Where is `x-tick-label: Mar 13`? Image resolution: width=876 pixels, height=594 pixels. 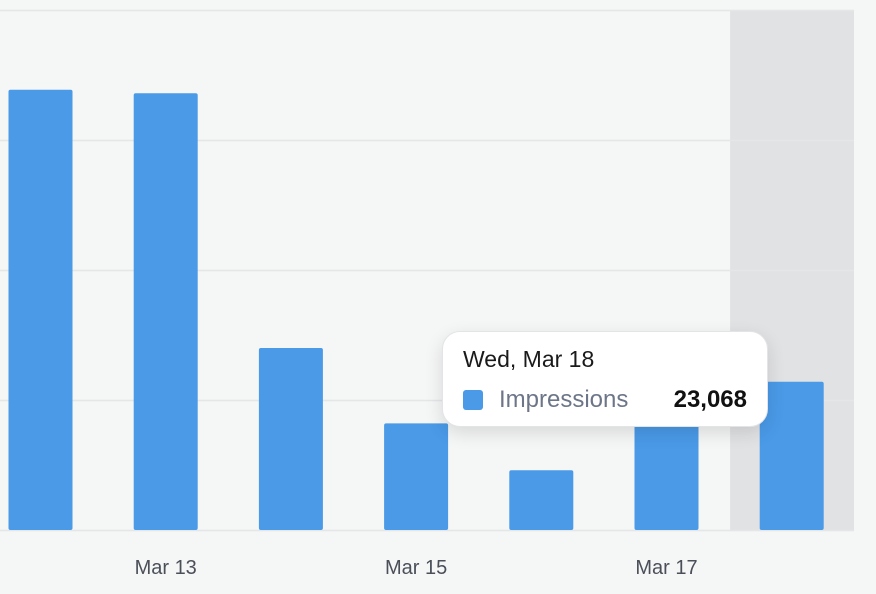 x-tick-label: Mar 13 is located at coordinates (166, 568).